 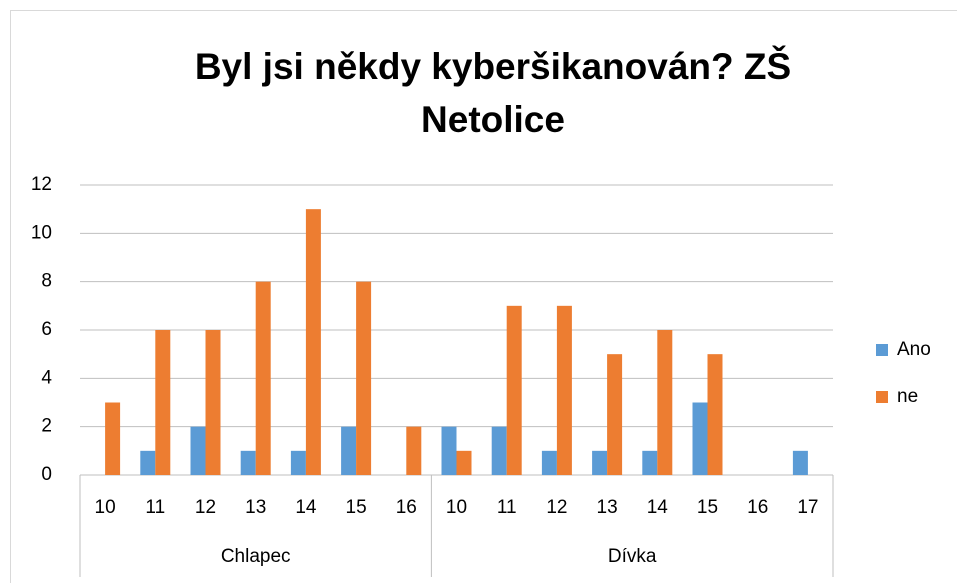 I want to click on y-tick-label: 0, so click(x=46, y=474).